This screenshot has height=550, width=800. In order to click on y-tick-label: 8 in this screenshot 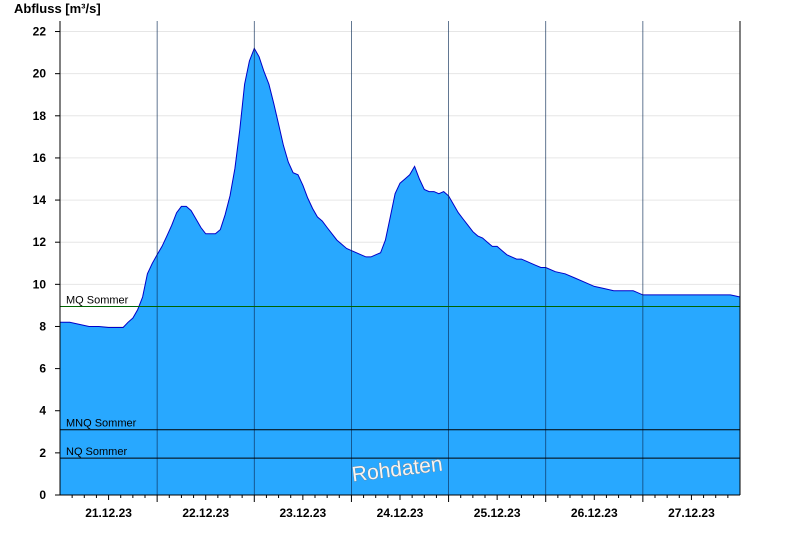, I will do `click(42, 326)`.